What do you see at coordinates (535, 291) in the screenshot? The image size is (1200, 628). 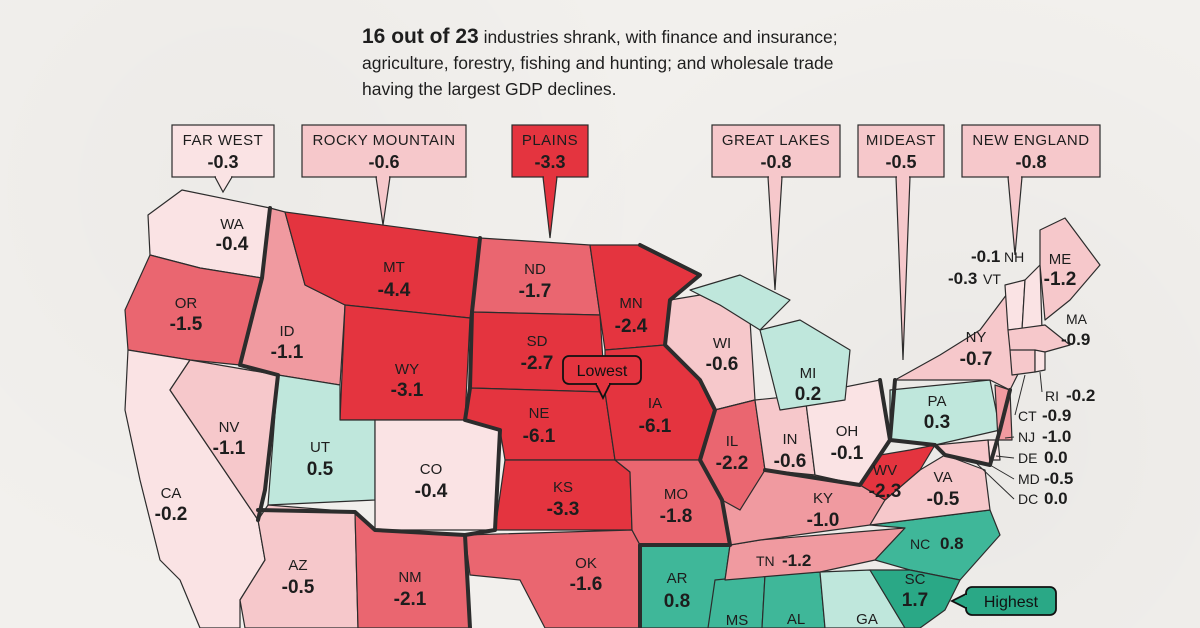 I see `label-nd-value: -1.7` at bounding box center [535, 291].